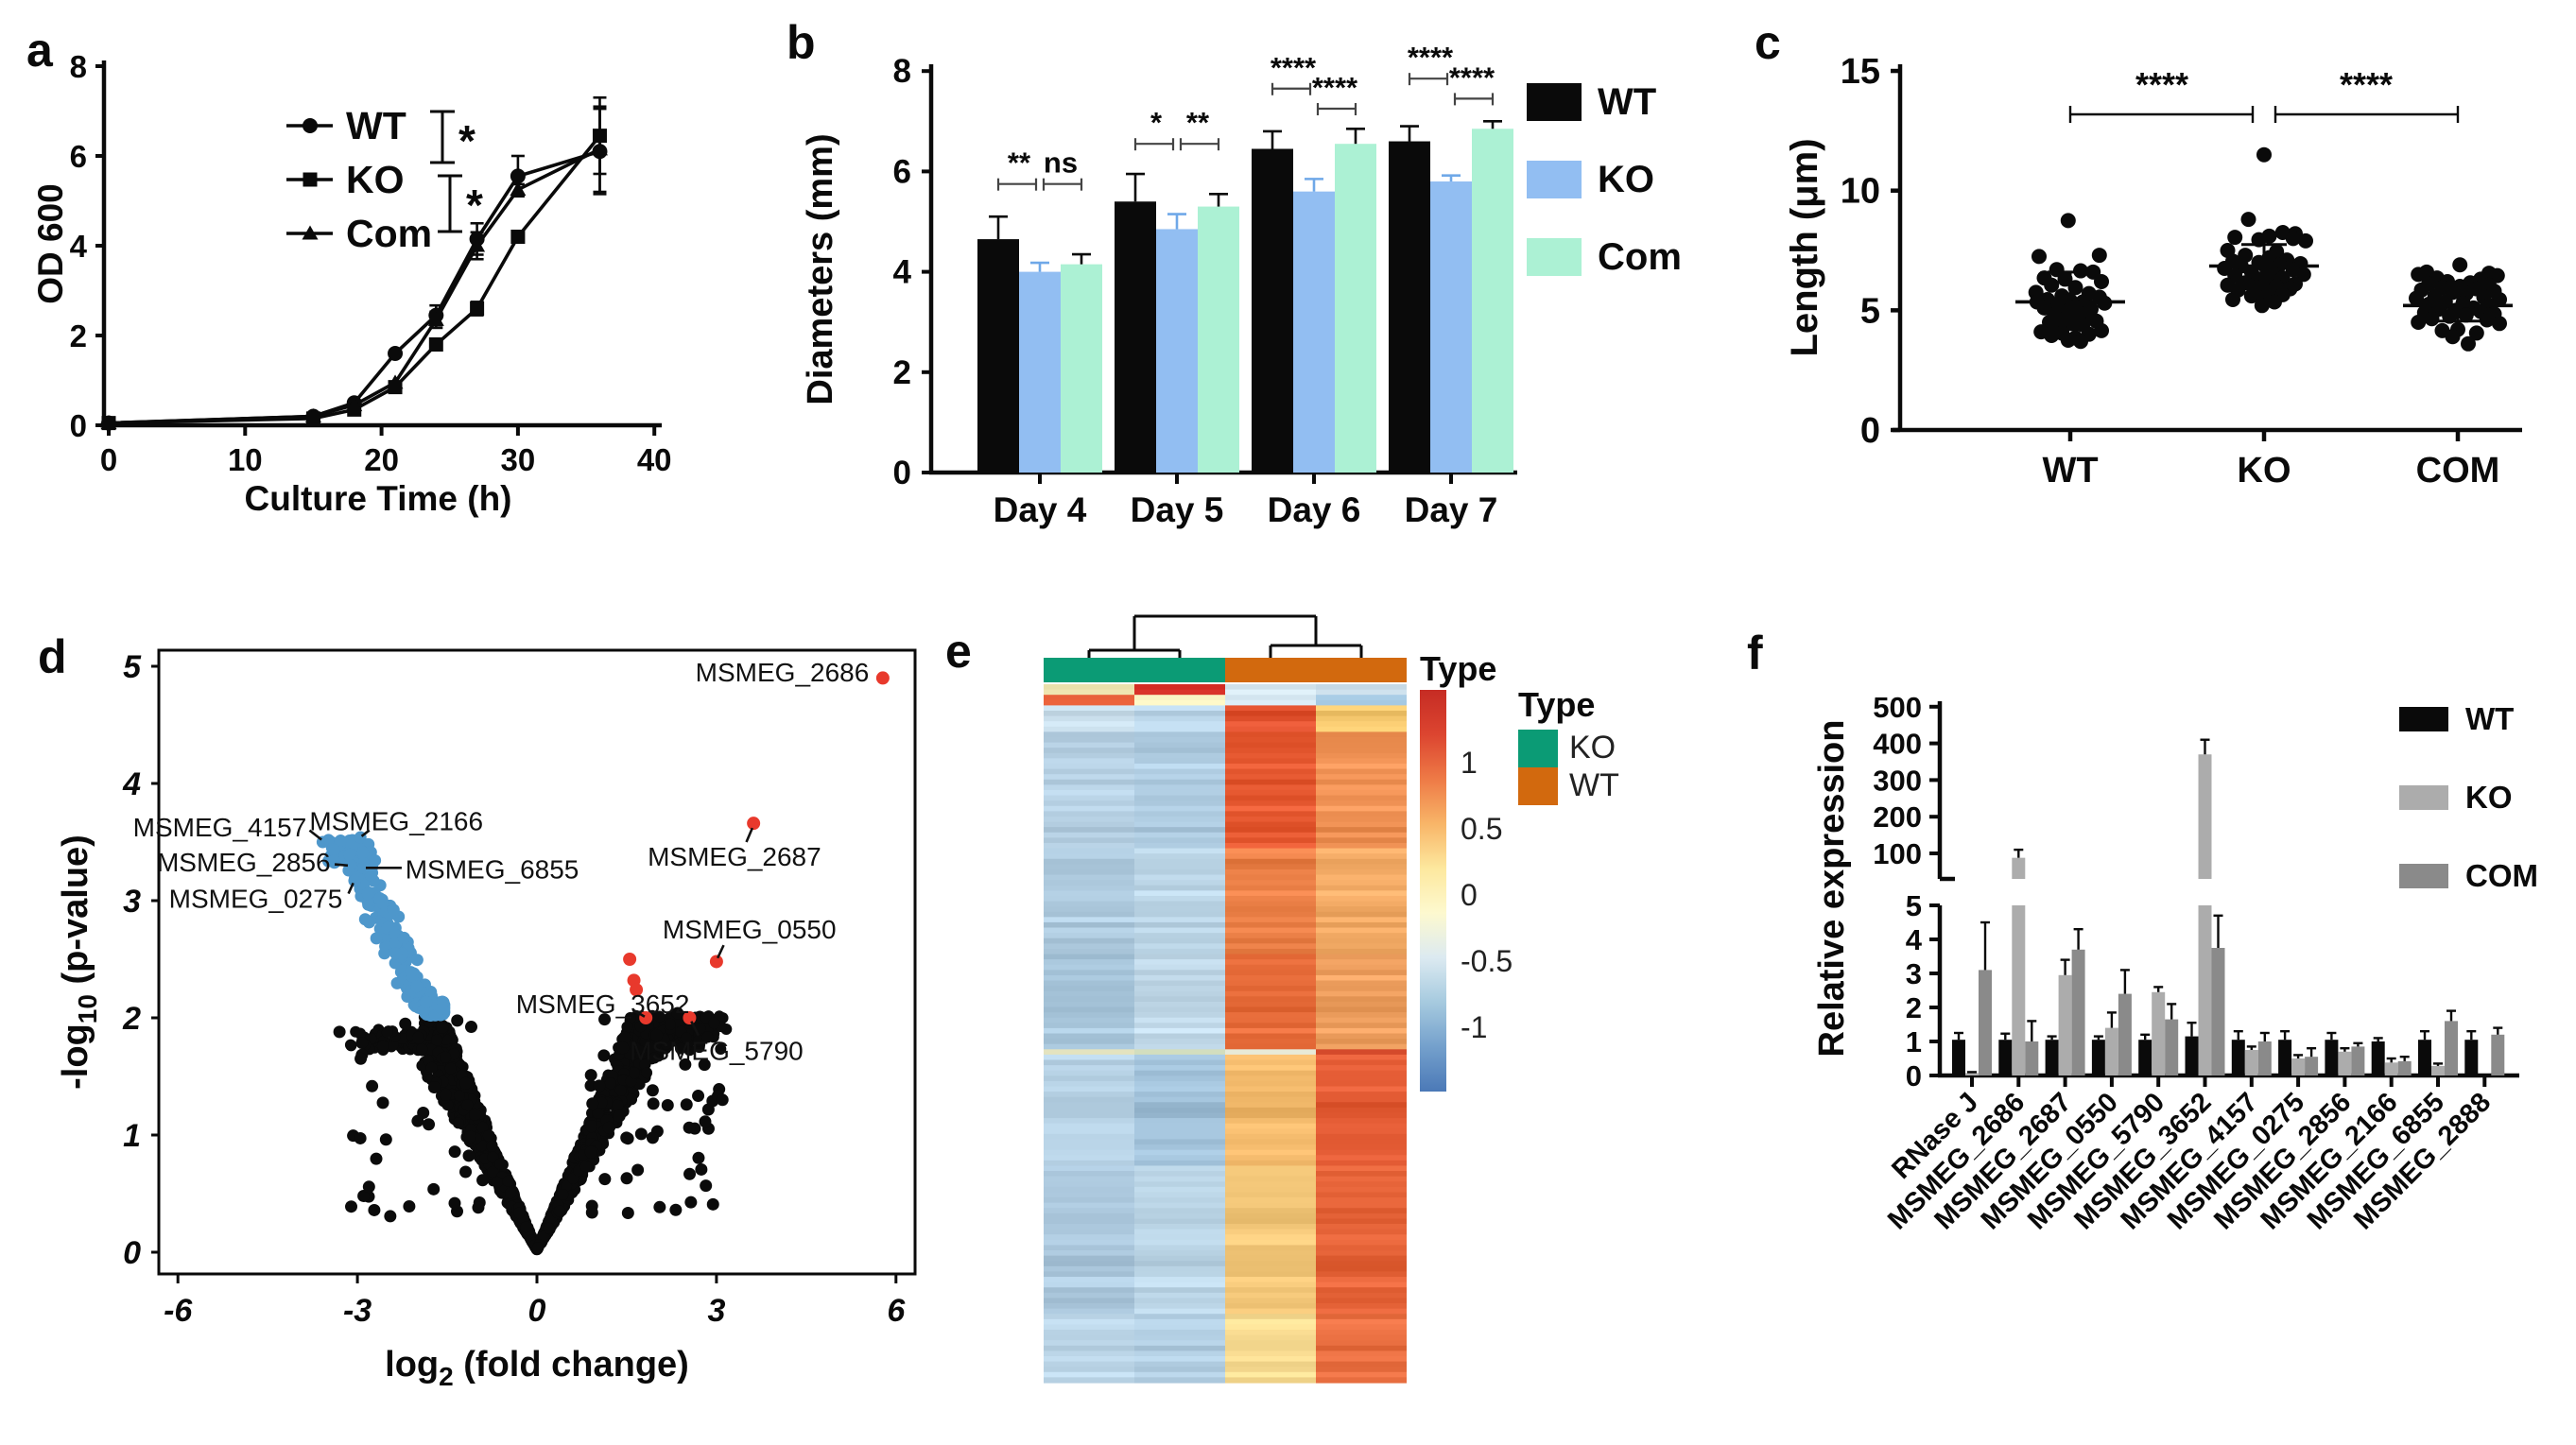 This screenshot has height=1445, width=2576. I want to click on svg-text: MSMEG_0275, so click(256, 899).